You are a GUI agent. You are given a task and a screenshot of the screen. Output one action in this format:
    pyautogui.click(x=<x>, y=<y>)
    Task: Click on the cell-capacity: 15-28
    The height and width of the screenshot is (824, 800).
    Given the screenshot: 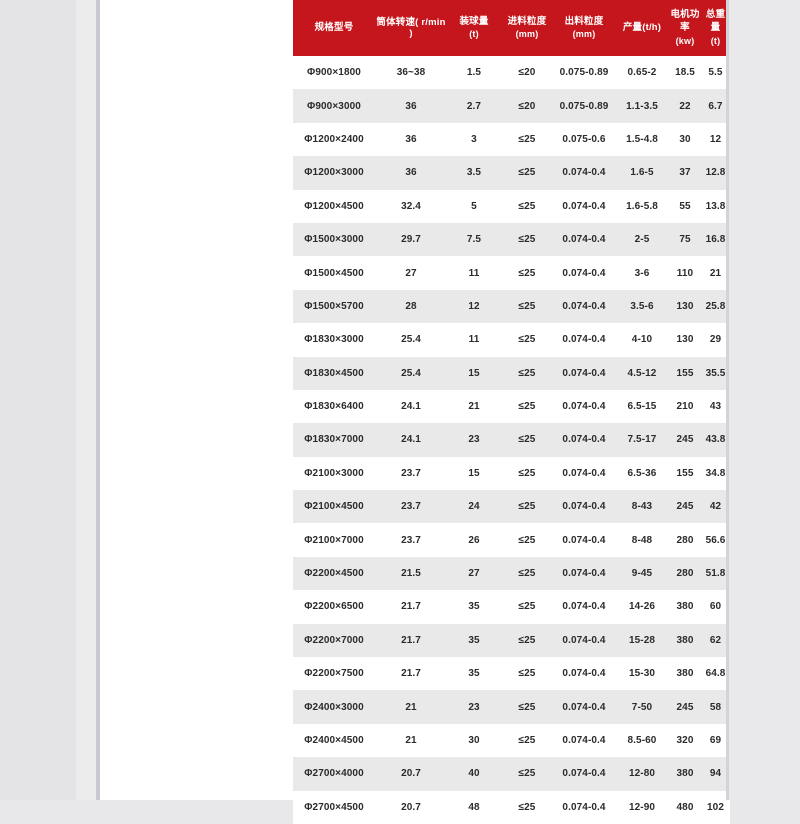 What is the action you would take?
    pyautogui.click(x=642, y=640)
    